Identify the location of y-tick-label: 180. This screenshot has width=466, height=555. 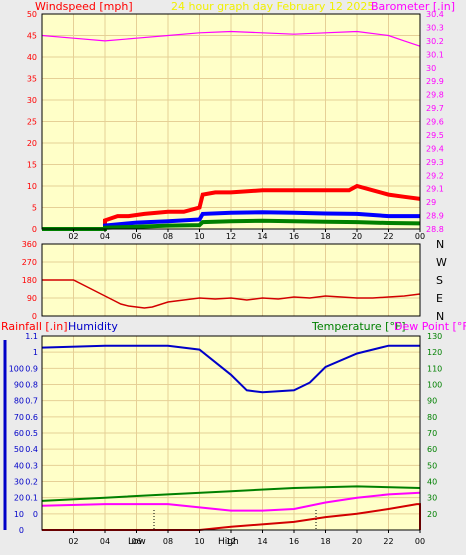
(29, 280).